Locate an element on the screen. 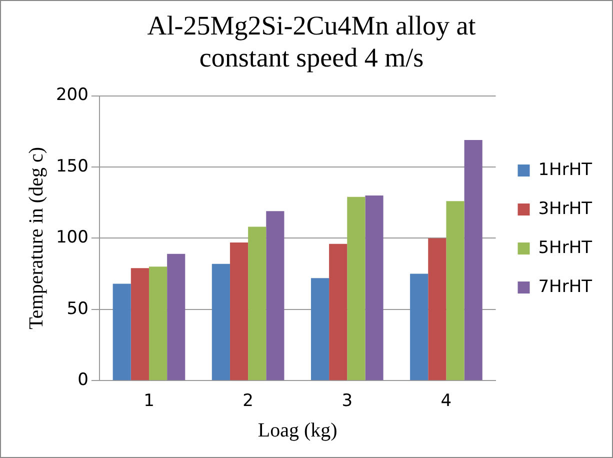 The width and height of the screenshot is (613, 458). y-tick-label: 0 is located at coordinates (83, 380).